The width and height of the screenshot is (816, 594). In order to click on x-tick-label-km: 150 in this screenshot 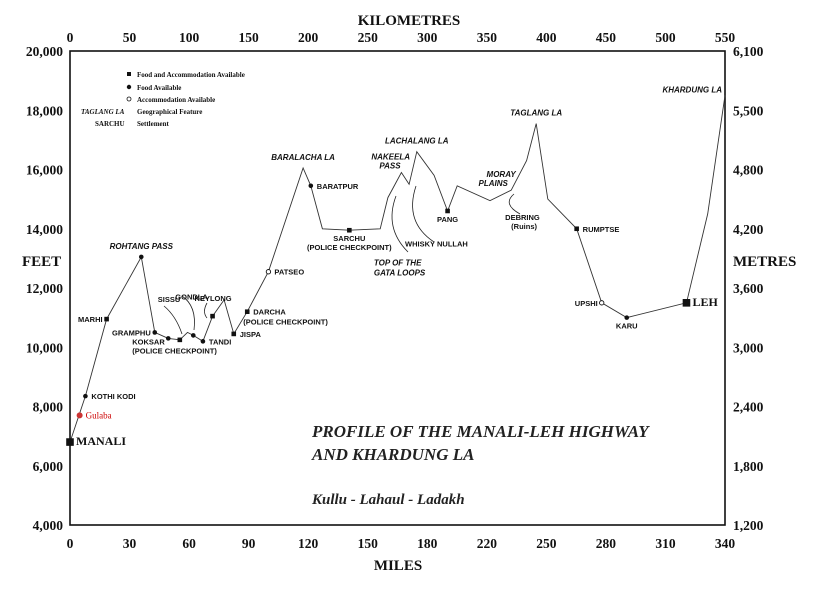, I will do `click(249, 37)`.